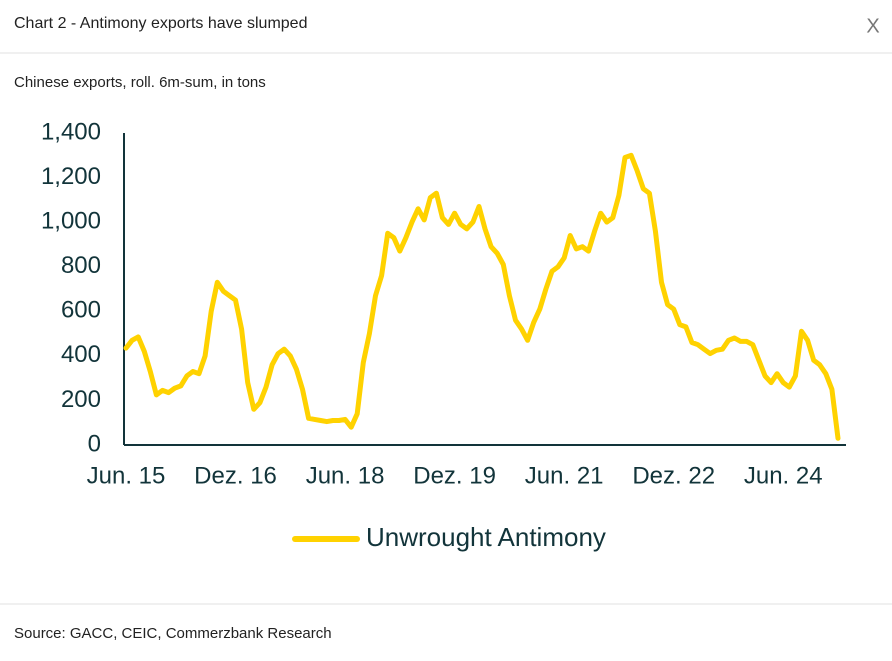 Image resolution: width=892 pixels, height=661 pixels. Describe the element at coordinates (81, 265) in the screenshot. I see `y-tick-label: 800` at that location.